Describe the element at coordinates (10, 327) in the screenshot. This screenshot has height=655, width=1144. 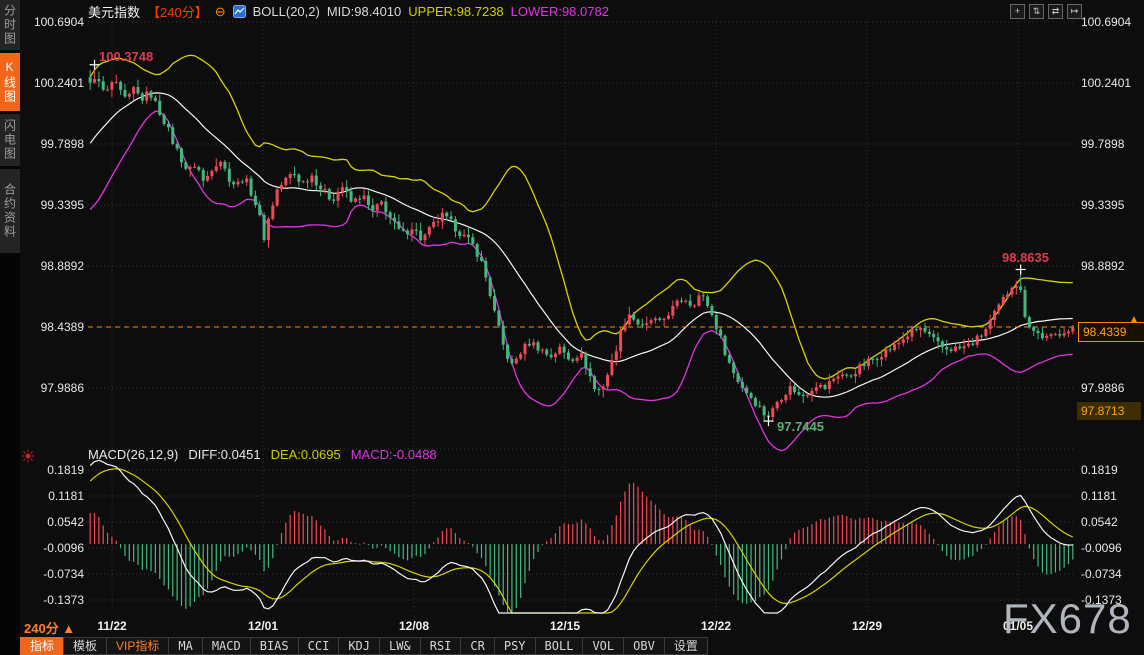
I see `sidebar: 分时图 K线图闪电图合约资料` at that location.